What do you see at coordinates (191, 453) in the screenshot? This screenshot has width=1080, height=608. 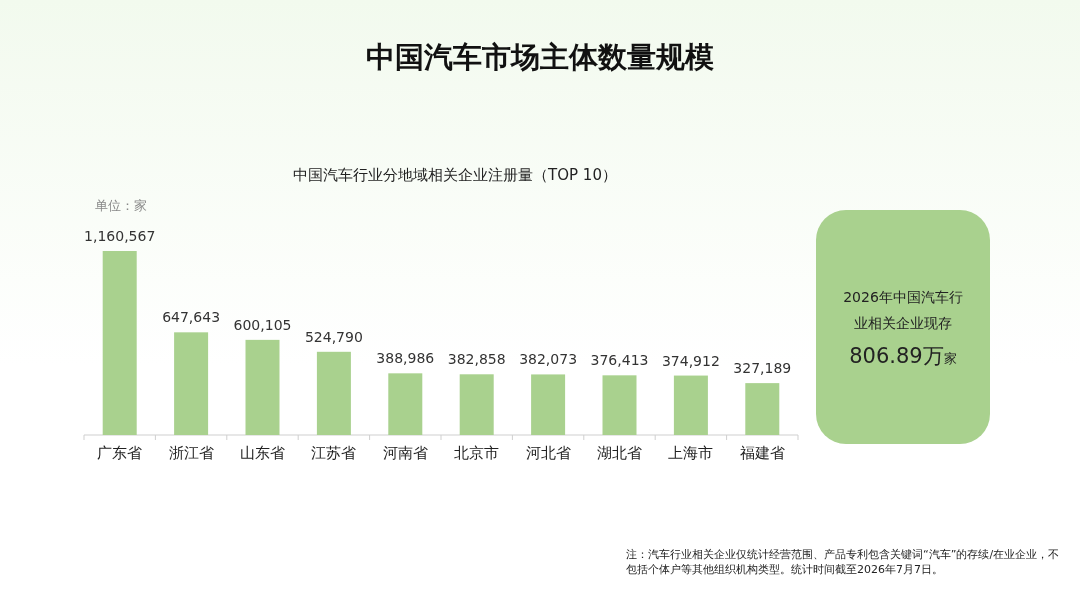 I see `x-tick-label: 浙江省` at bounding box center [191, 453].